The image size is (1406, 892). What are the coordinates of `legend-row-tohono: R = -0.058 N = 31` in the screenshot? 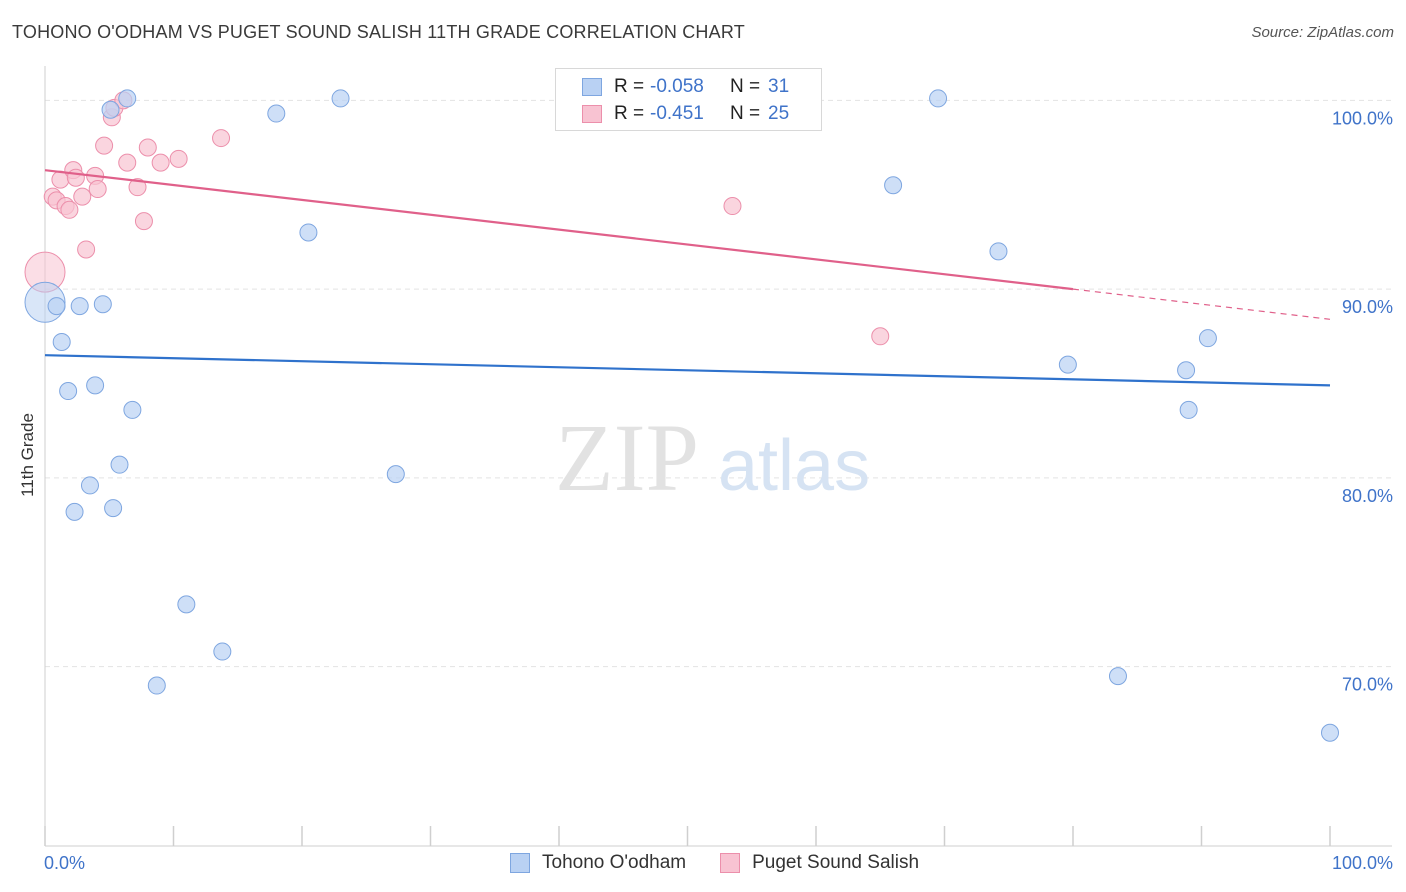 It's located at (685, 87).